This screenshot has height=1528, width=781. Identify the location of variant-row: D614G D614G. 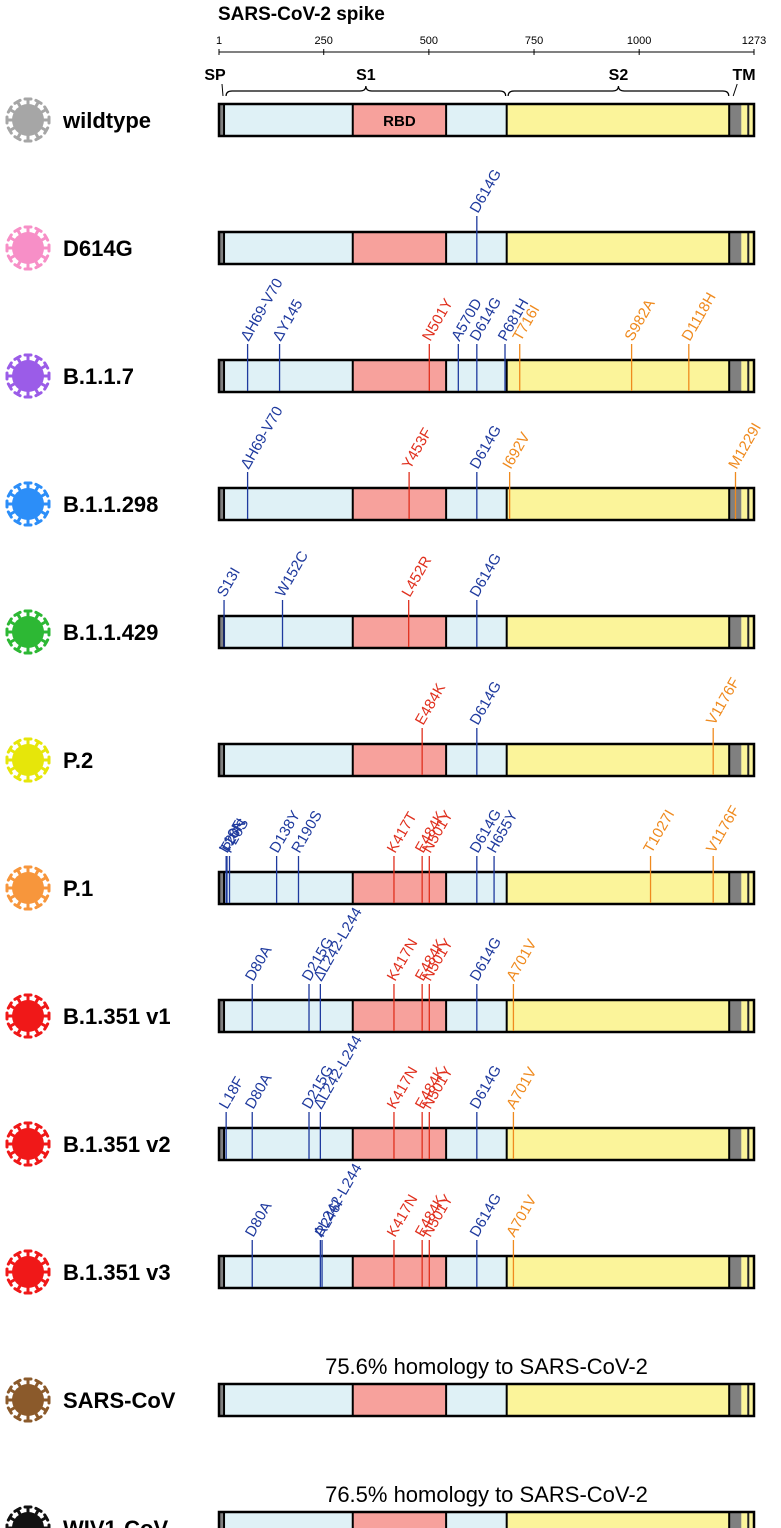
(380, 218).